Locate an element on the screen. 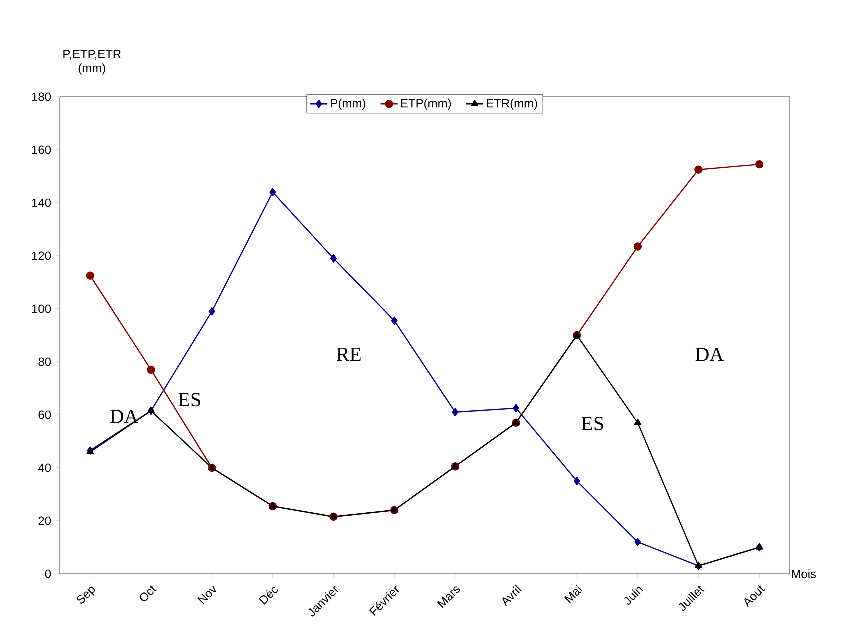 The width and height of the screenshot is (849, 638). y-tick-label: 40 is located at coordinates (45, 468).